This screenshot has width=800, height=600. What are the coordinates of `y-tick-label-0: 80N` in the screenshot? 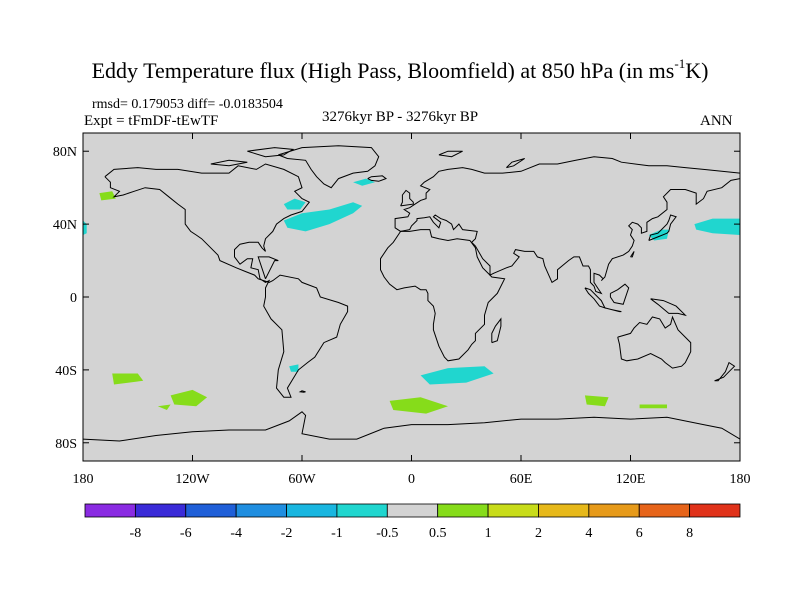 It's located at (65, 152).